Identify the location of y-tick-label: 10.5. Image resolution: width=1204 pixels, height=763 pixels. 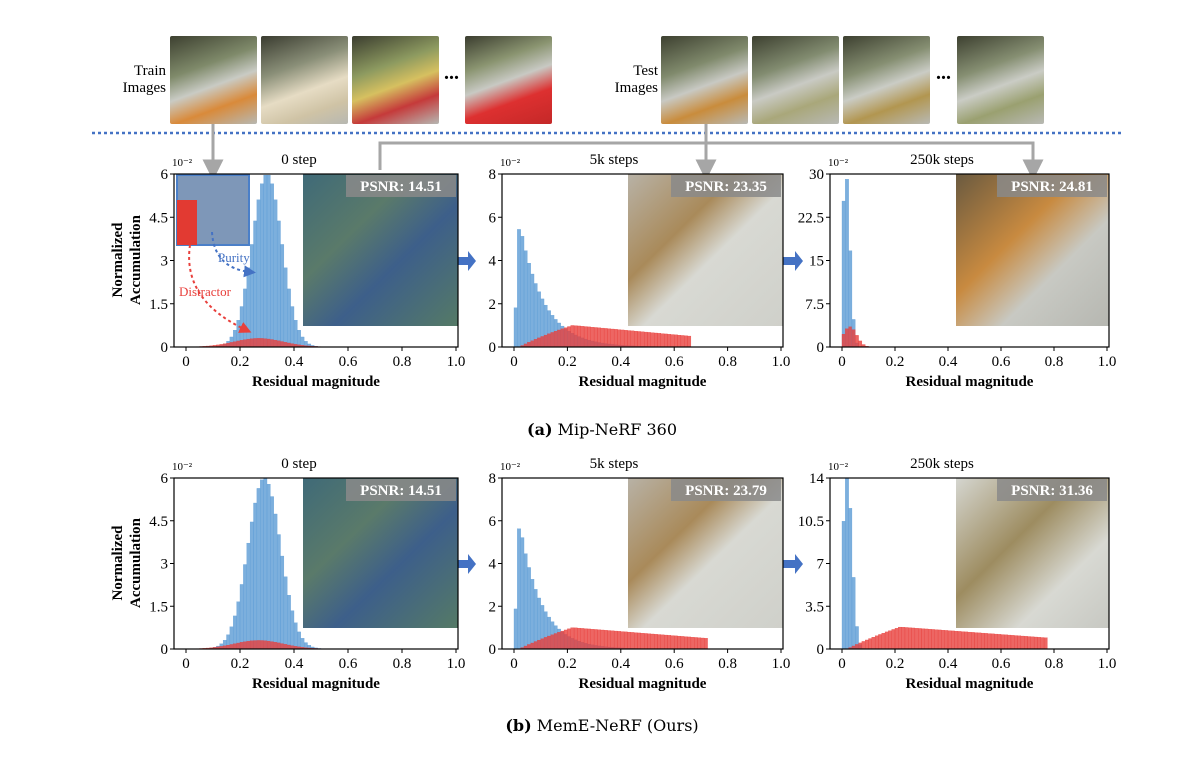
(811, 522).